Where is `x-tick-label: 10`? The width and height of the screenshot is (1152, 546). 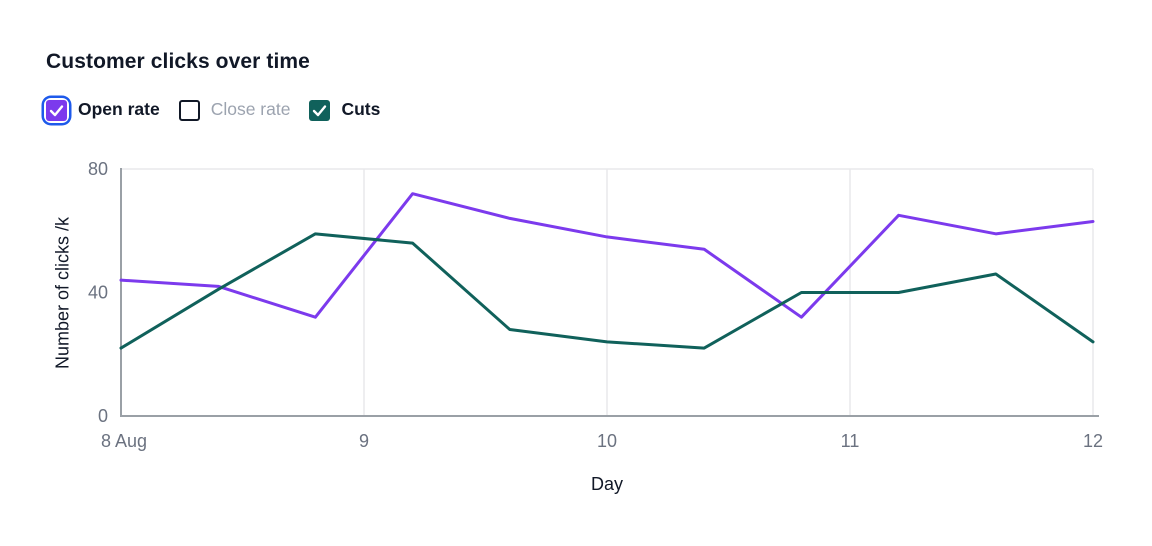
x-tick-label: 10 is located at coordinates (607, 441).